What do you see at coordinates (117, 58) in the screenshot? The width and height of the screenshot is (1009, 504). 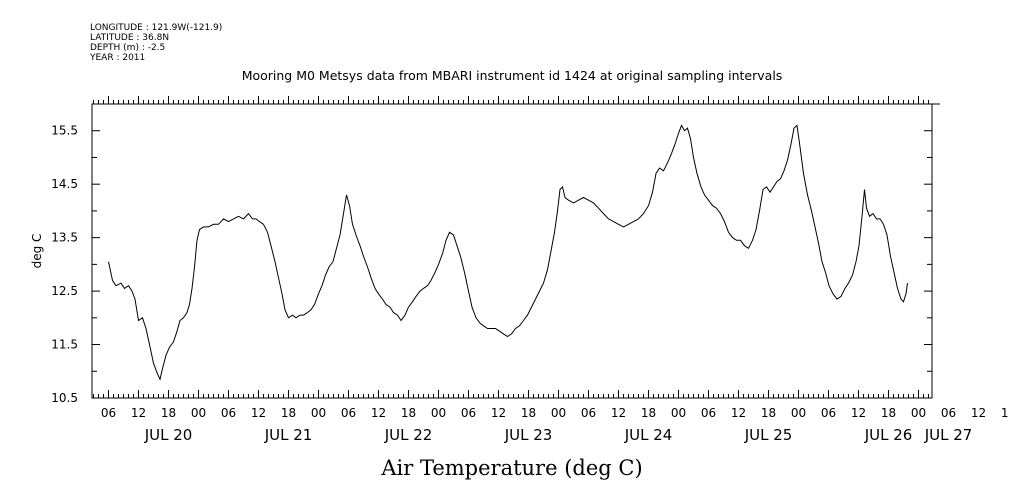 I see `header-line-year: YEAR : 2011` at bounding box center [117, 58].